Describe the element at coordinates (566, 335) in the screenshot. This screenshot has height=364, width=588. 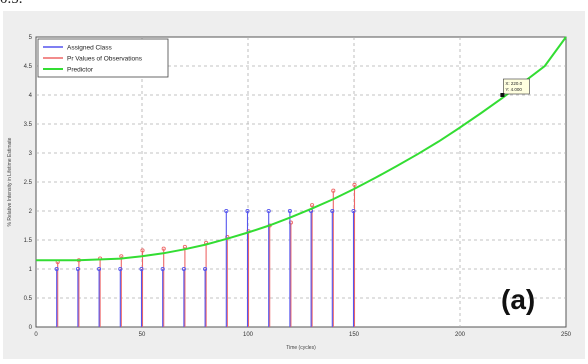
I see `x-tick-label: 250` at that location.